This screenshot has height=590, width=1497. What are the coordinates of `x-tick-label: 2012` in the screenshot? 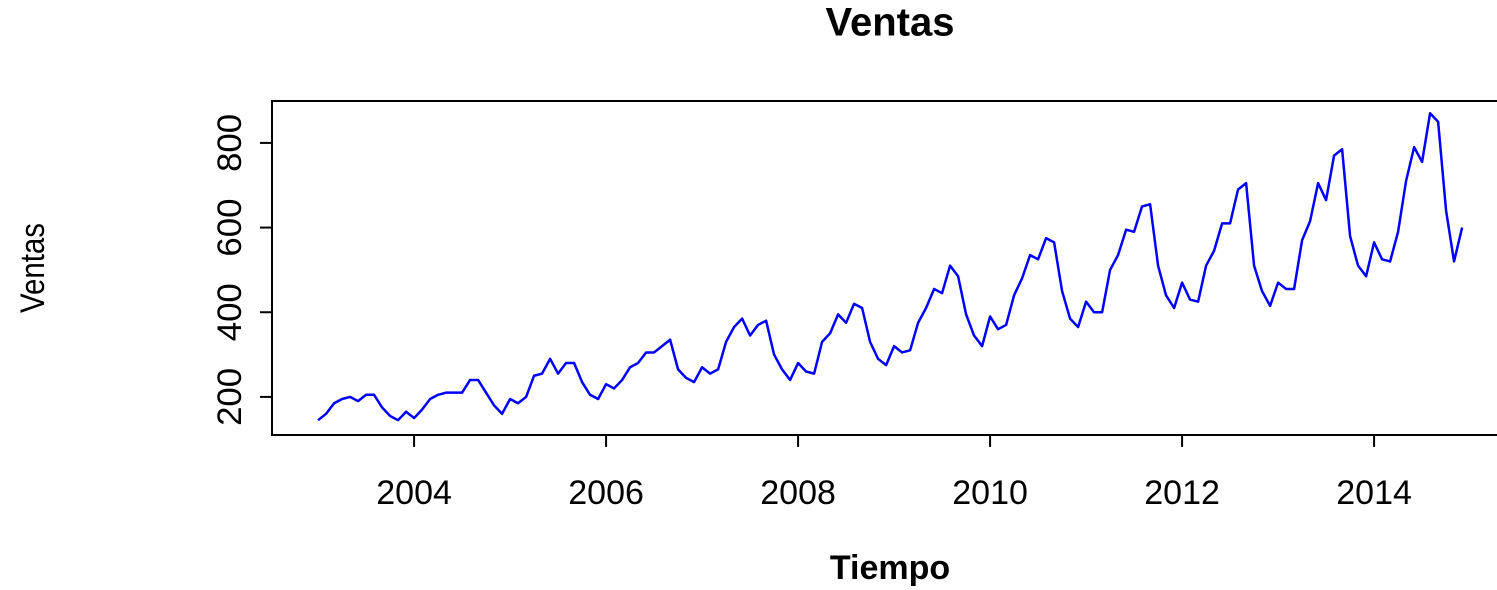 It's located at (1182, 493).